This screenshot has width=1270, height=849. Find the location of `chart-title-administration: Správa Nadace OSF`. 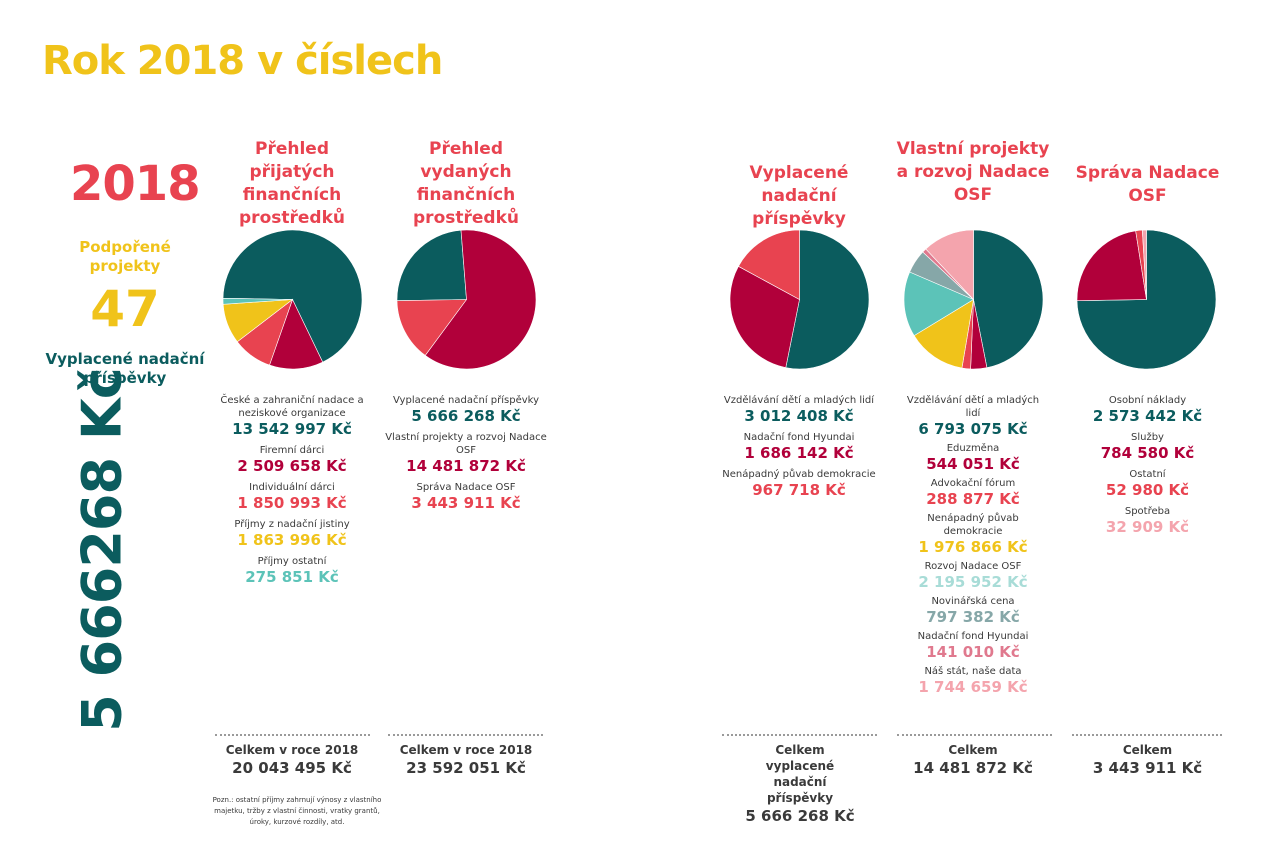

chart-title-administration: Správa Nadace OSF is located at coordinates (1147, 185).